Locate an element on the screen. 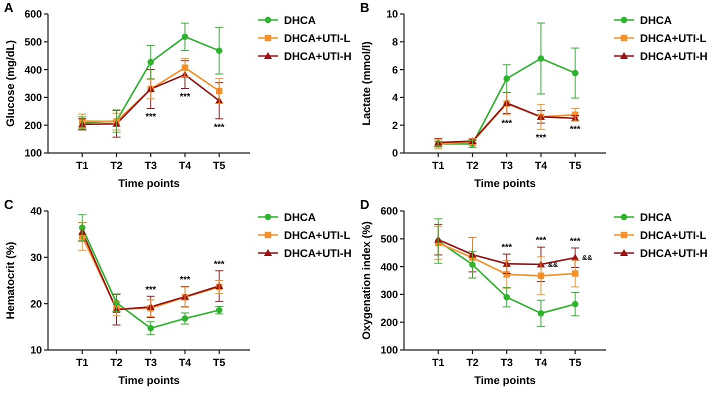 Image resolution: width=713 pixels, height=394 pixels. chart-title: D is located at coordinates (365, 204).